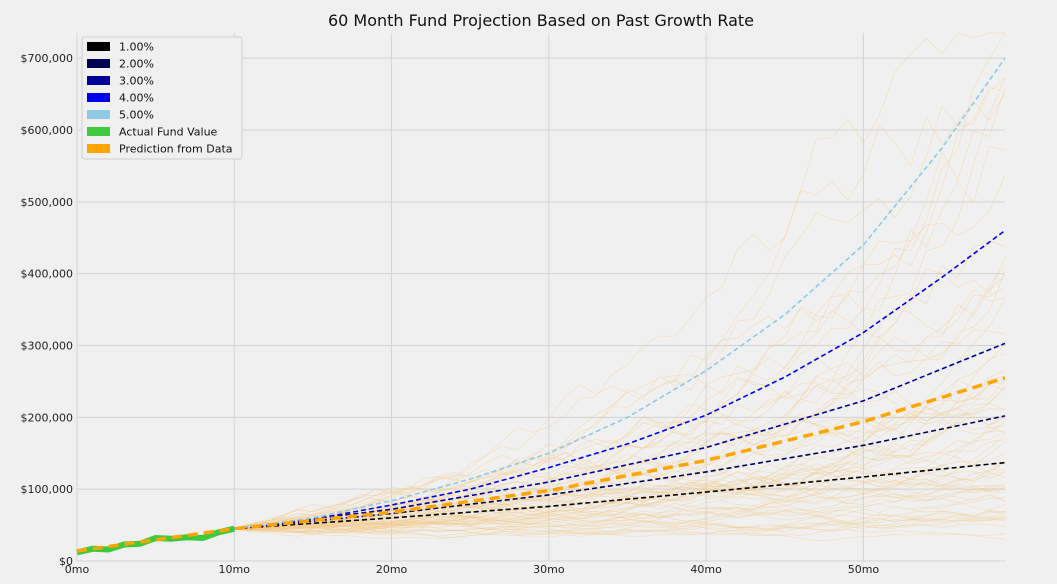  Describe the element at coordinates (136, 81) in the screenshot. I see `legend-label: 3.00%` at that location.